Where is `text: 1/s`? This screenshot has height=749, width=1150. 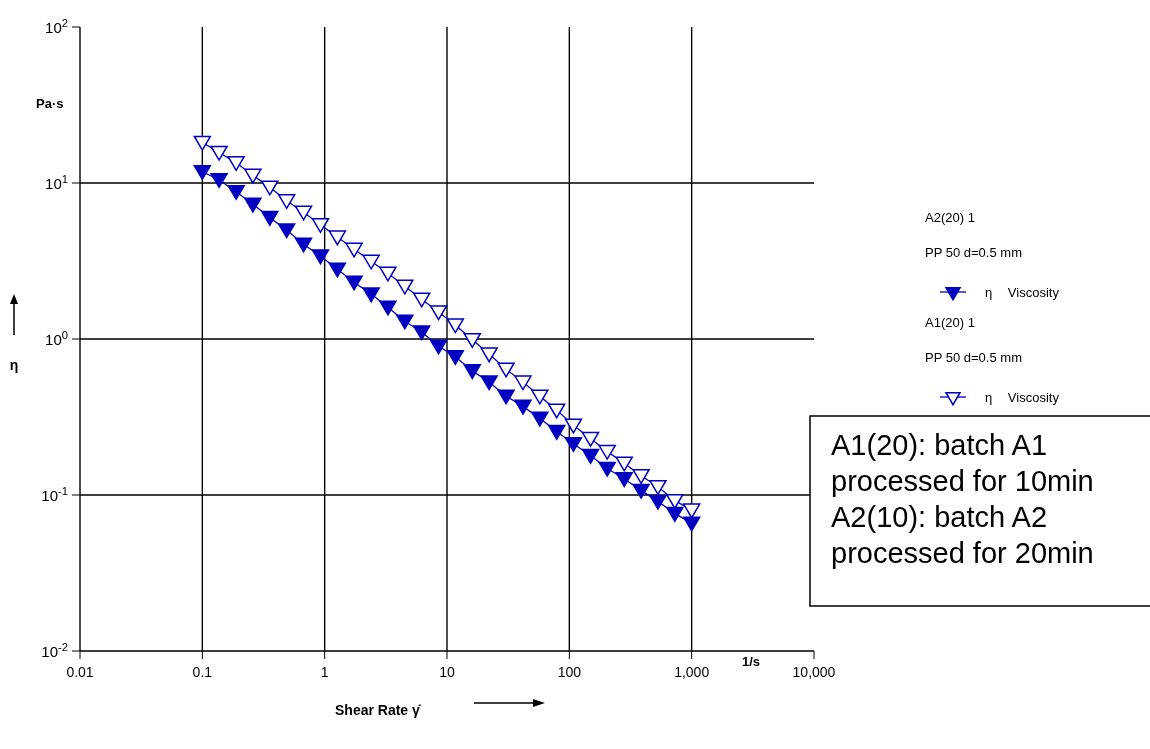 text: 1/s is located at coordinates (751, 661).